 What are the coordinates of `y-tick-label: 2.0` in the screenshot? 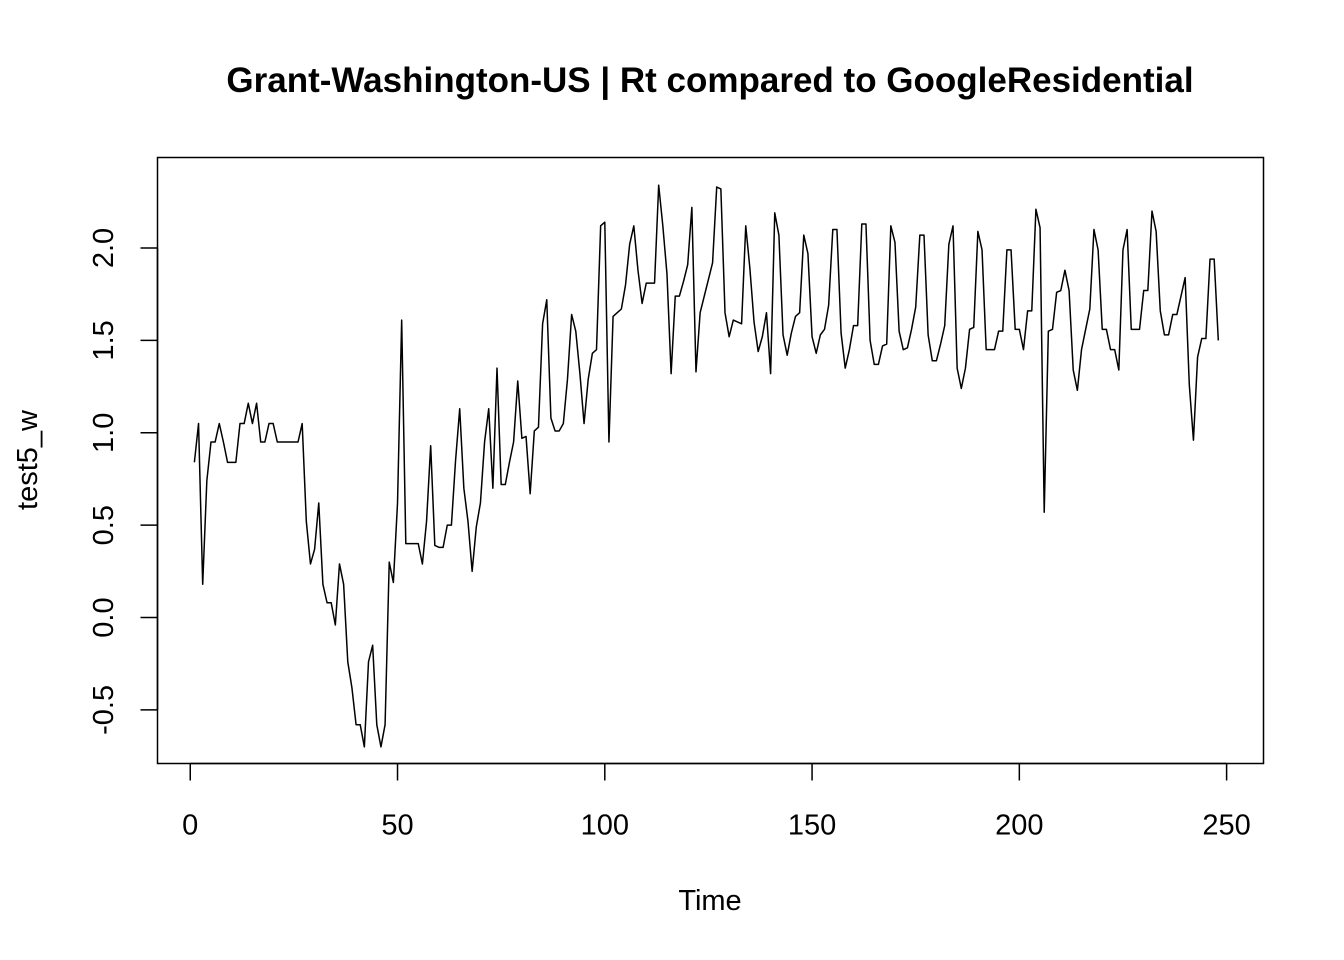 It's located at (104, 248).